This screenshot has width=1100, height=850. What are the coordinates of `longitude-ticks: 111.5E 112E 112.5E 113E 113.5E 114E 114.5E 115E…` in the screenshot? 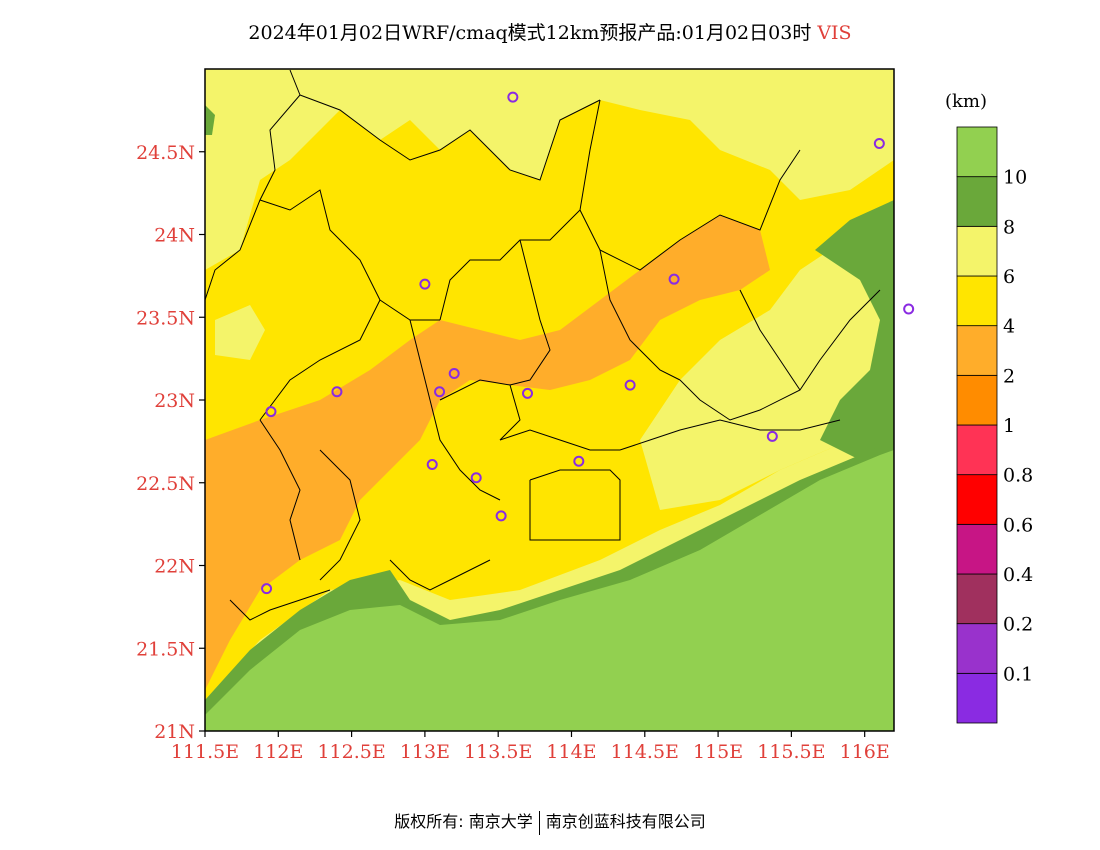 It's located at (530, 747).